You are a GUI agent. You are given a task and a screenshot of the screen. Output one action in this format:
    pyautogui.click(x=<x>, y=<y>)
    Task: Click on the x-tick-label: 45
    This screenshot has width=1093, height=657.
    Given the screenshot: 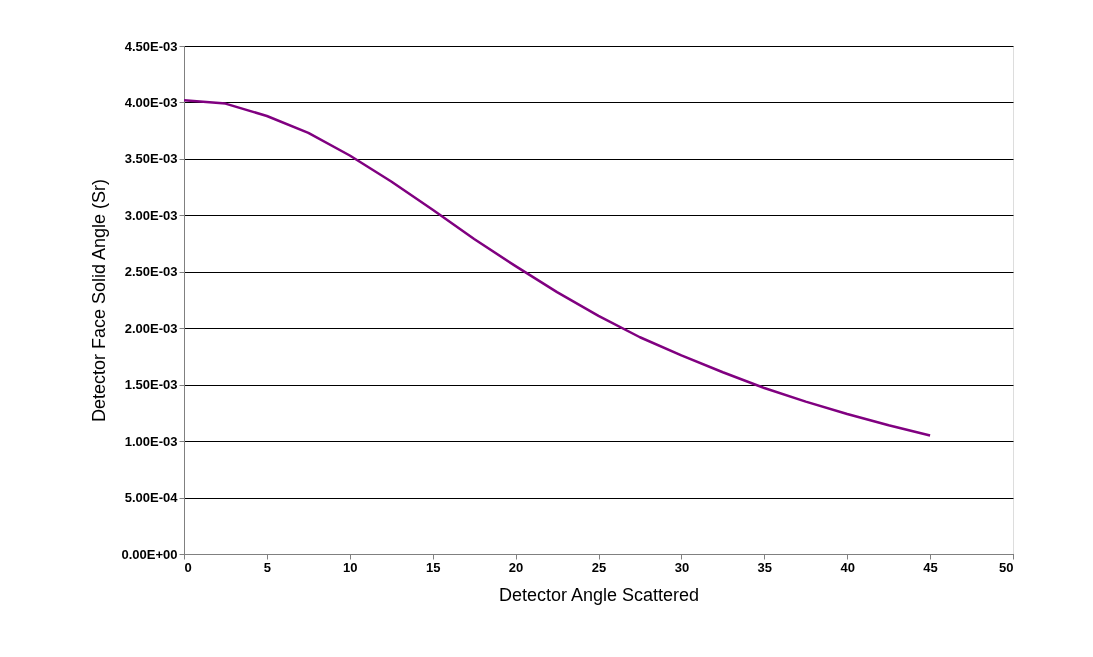 What is the action you would take?
    pyautogui.click(x=930, y=567)
    